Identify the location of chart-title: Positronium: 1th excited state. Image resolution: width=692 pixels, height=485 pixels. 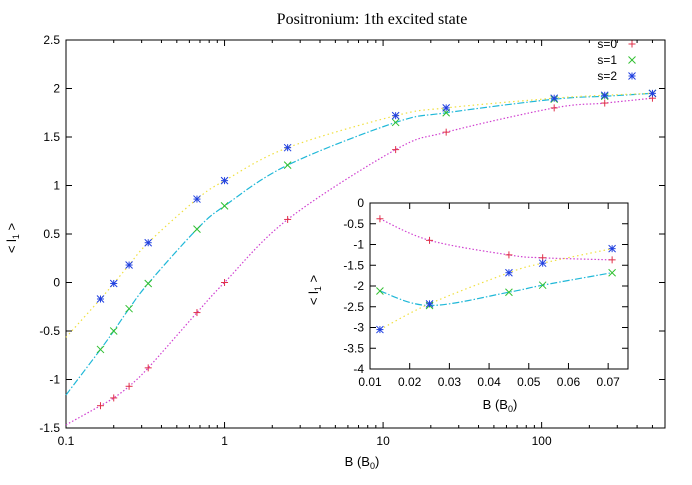
(372, 19).